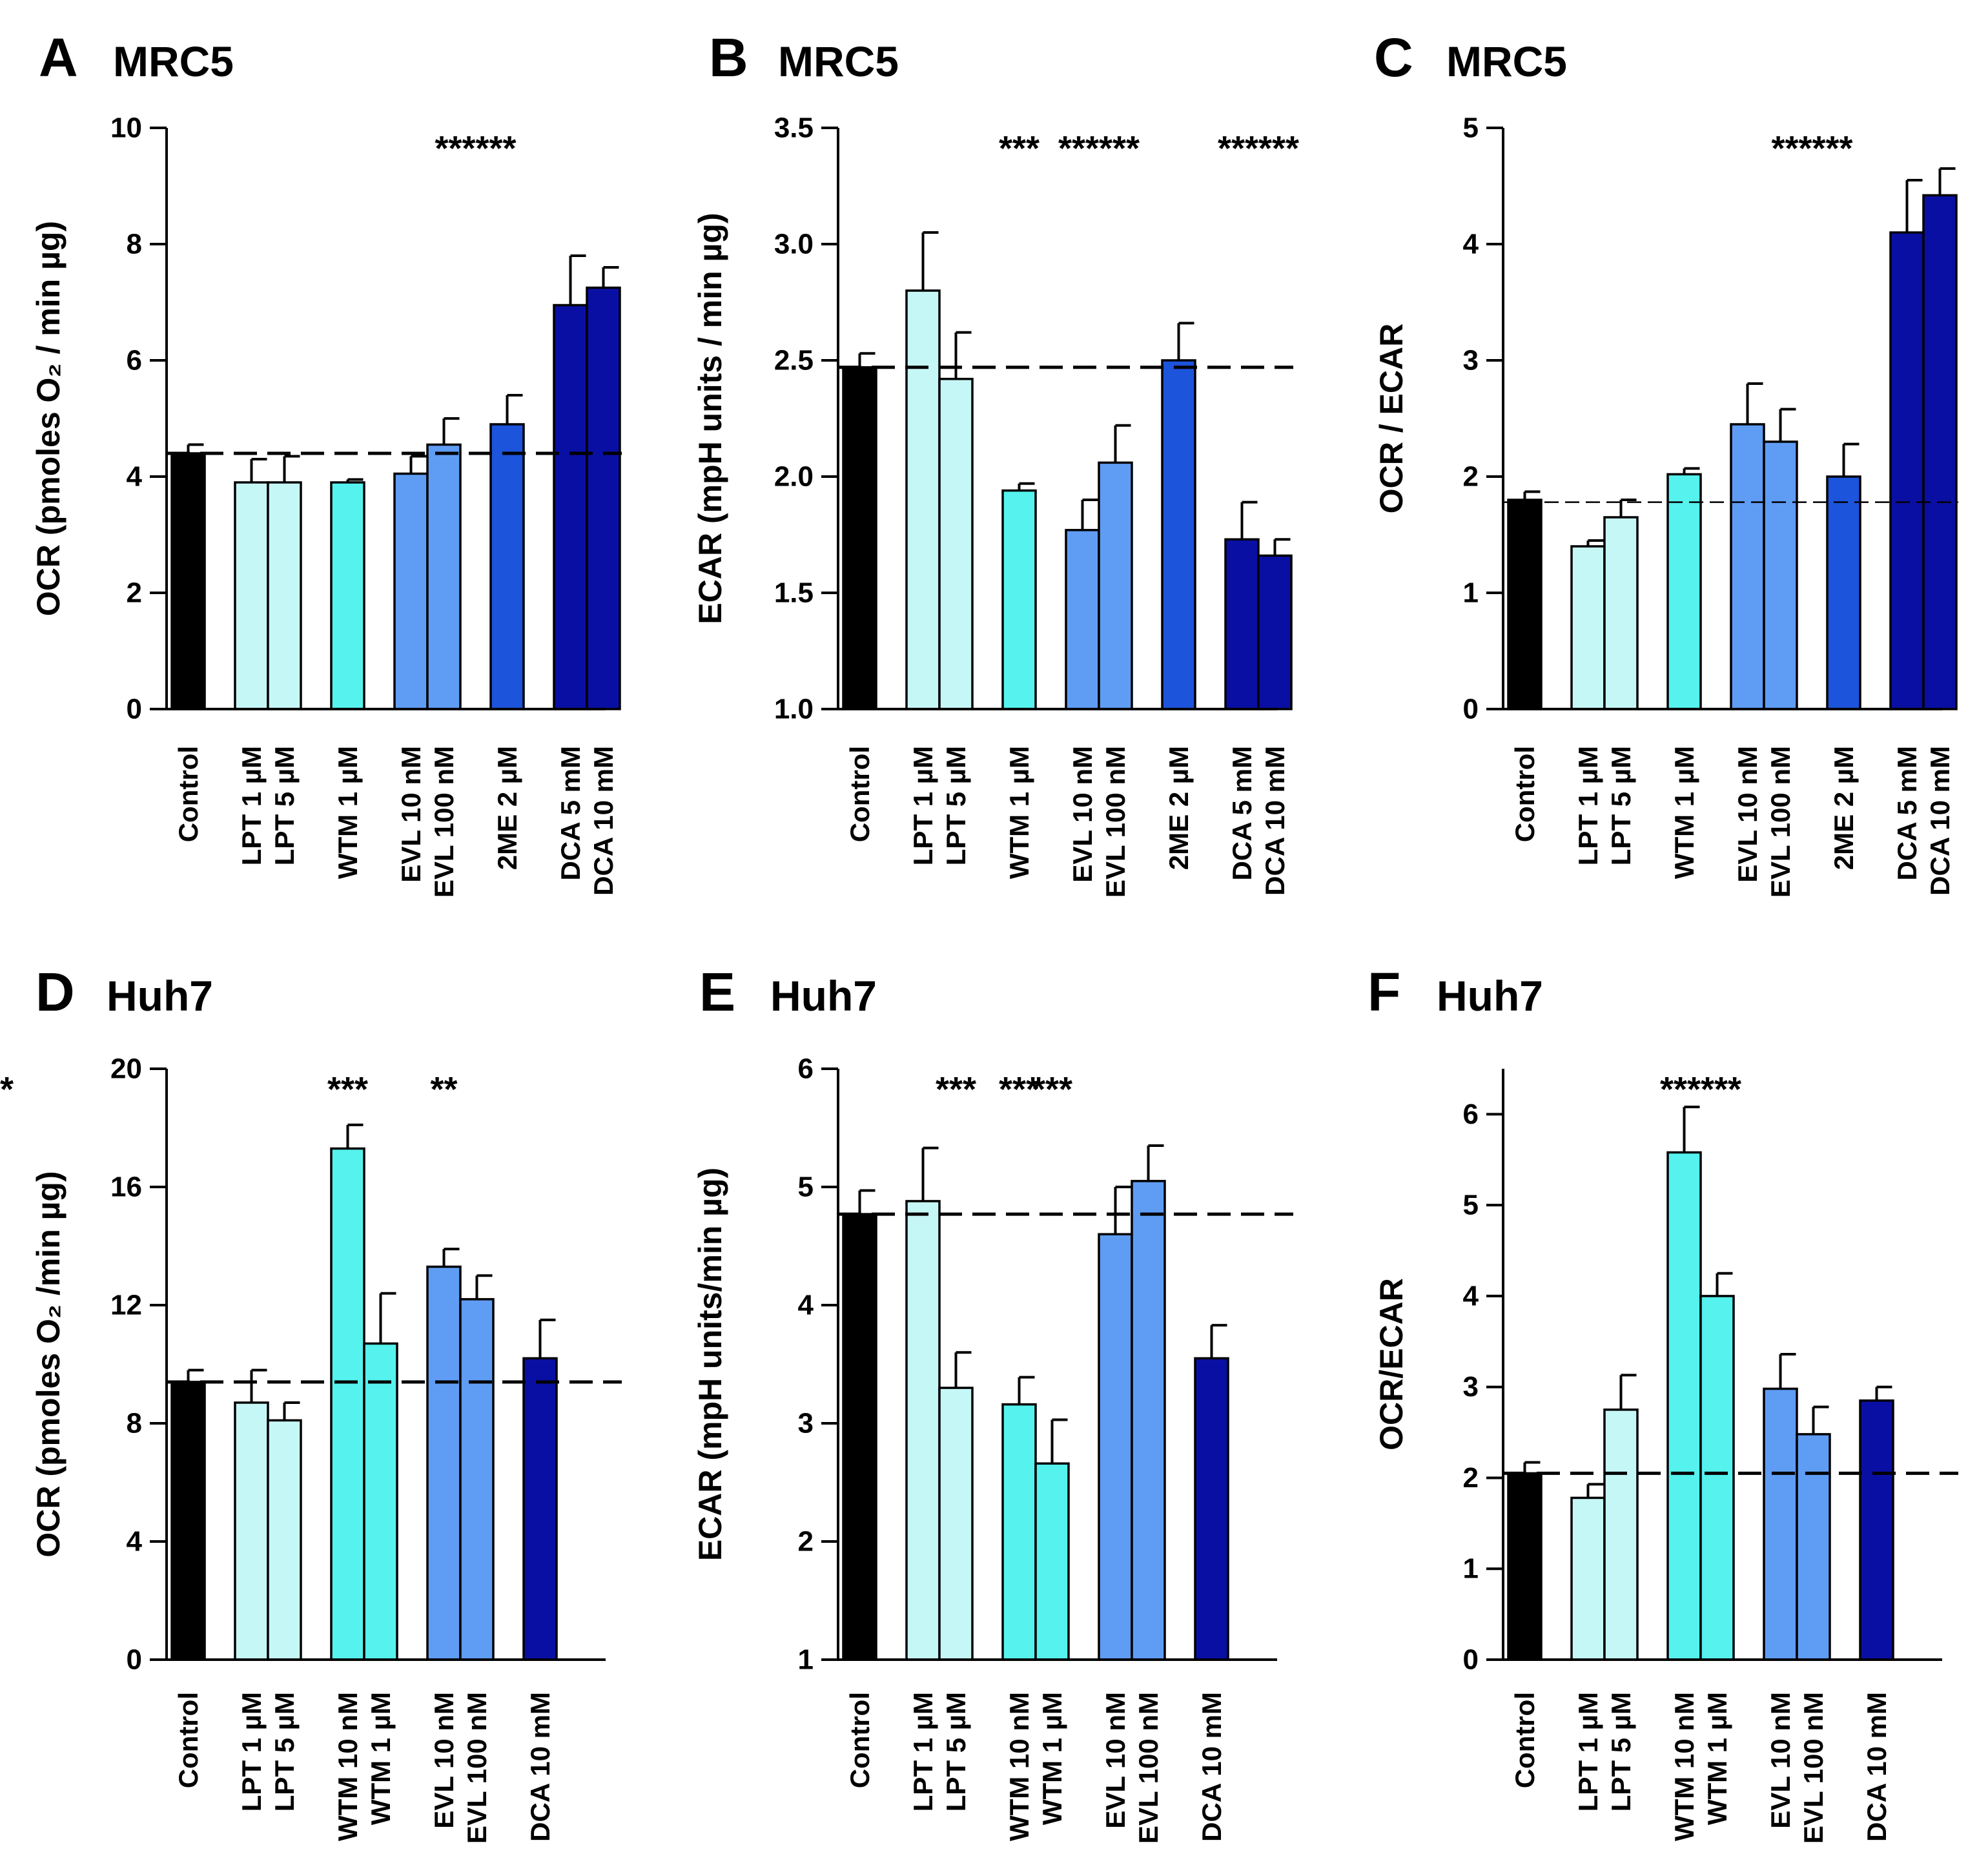 This screenshot has height=1876, width=1988. I want to click on panel-label: A, so click(58, 57).